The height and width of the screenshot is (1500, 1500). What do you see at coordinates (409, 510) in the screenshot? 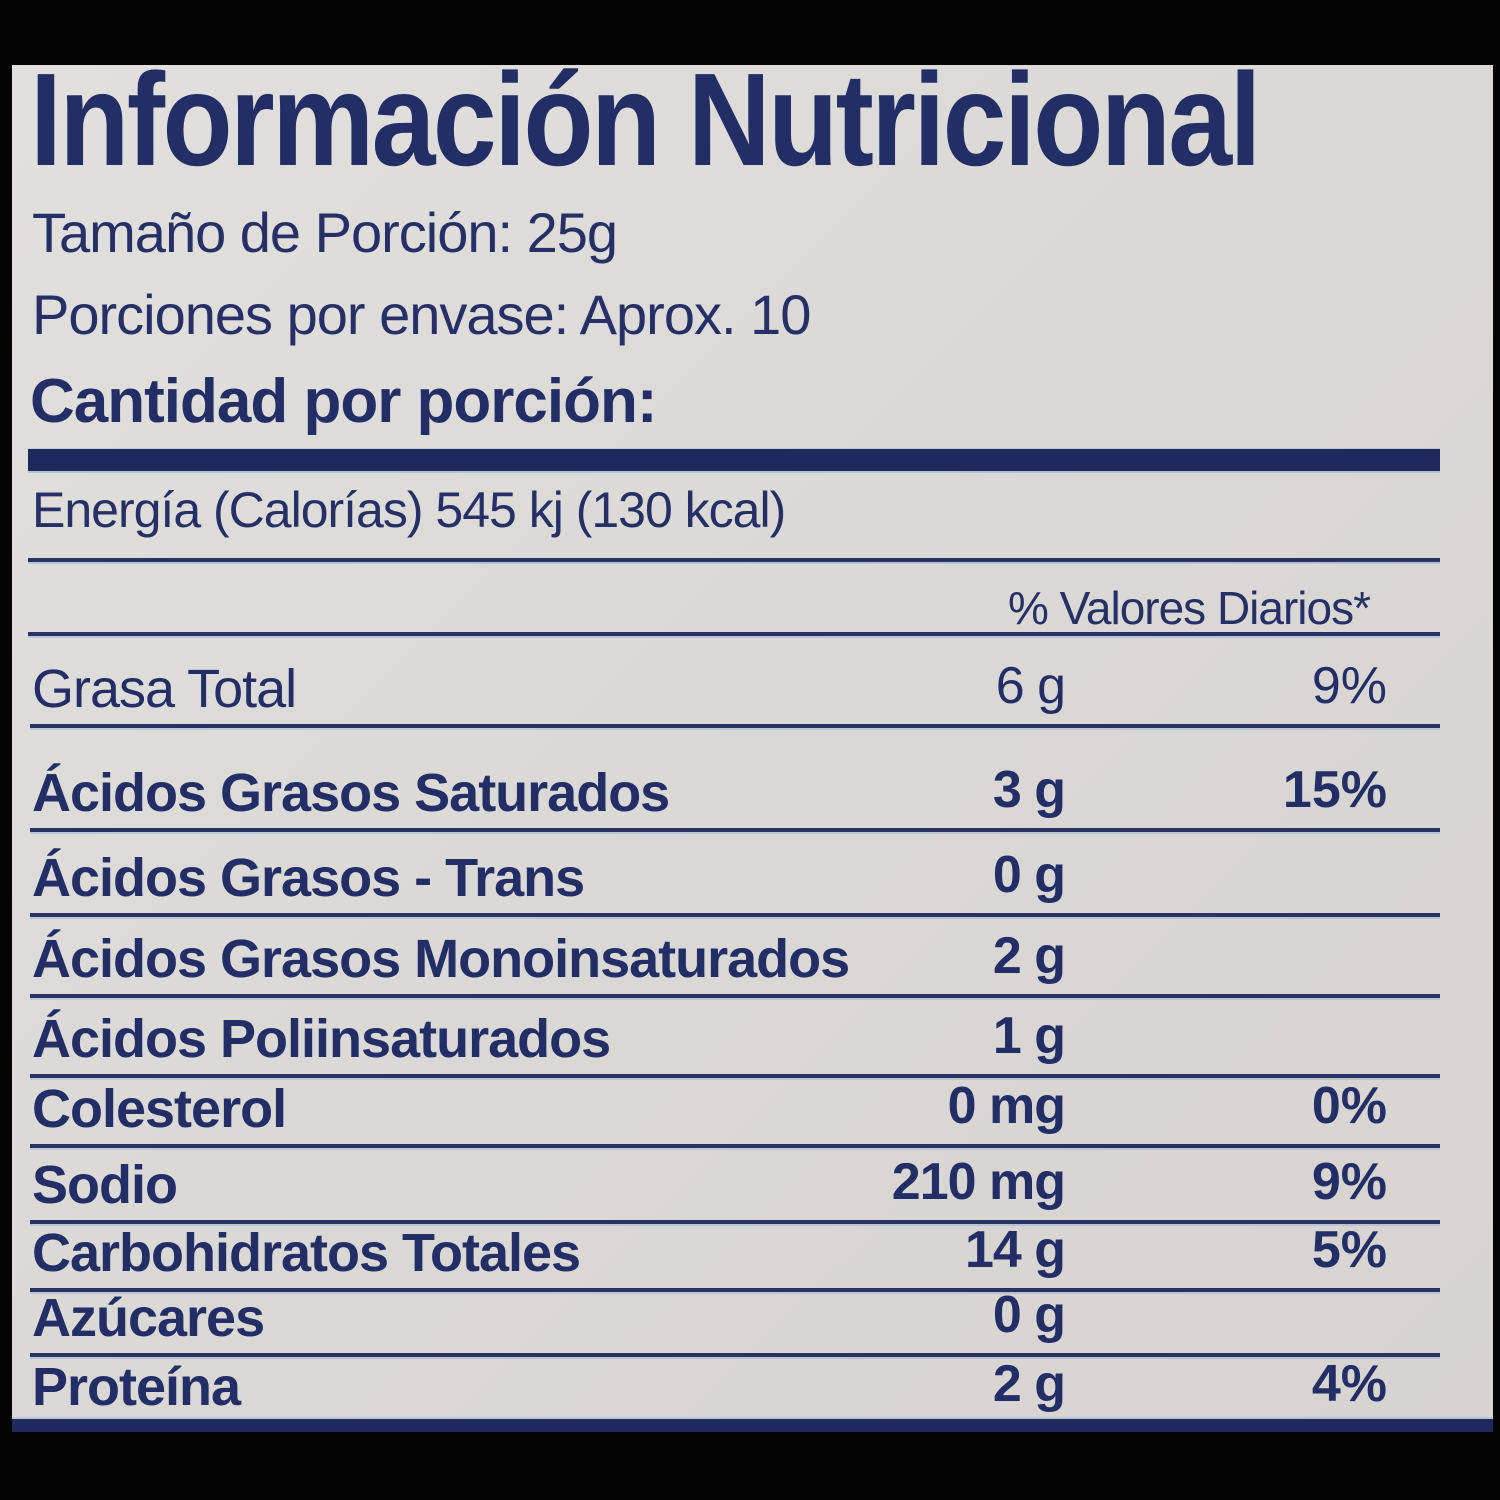
I see `energy-line: Energía (Calorías) 545 kj (130 kcal)` at bounding box center [409, 510].